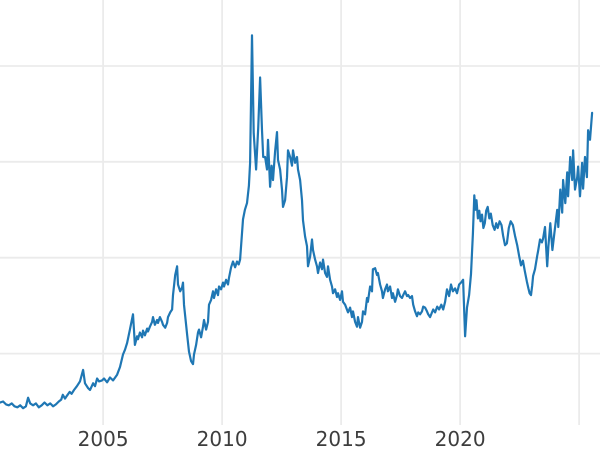  What do you see at coordinates (341, 438) in the screenshot?
I see `x-tick-label: 2015` at bounding box center [341, 438].